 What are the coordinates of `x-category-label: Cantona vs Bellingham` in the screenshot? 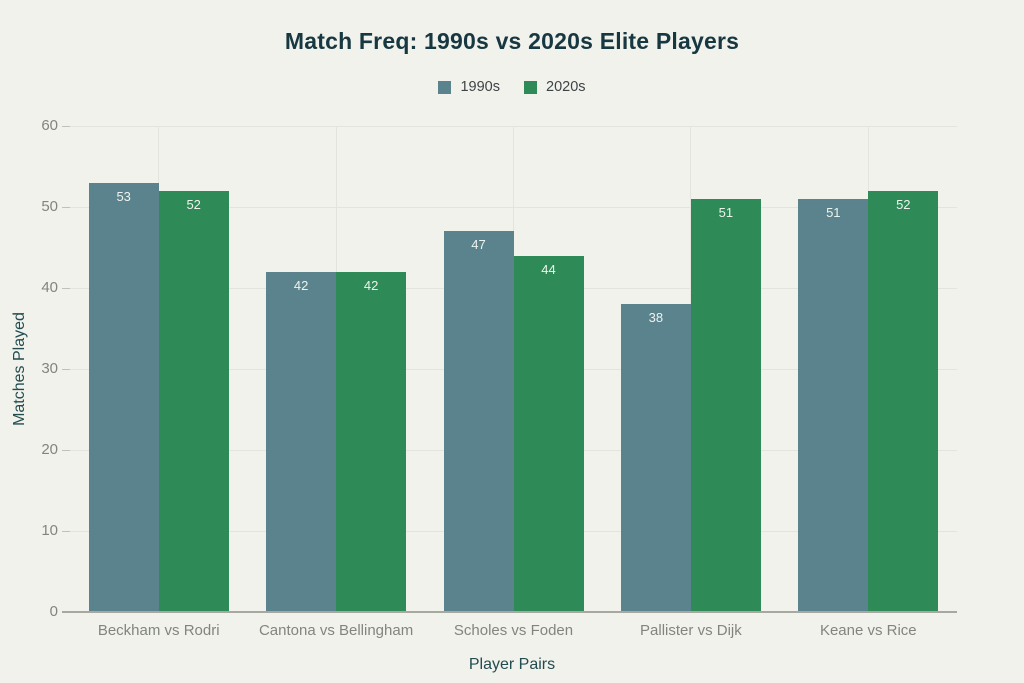 It's located at (336, 630).